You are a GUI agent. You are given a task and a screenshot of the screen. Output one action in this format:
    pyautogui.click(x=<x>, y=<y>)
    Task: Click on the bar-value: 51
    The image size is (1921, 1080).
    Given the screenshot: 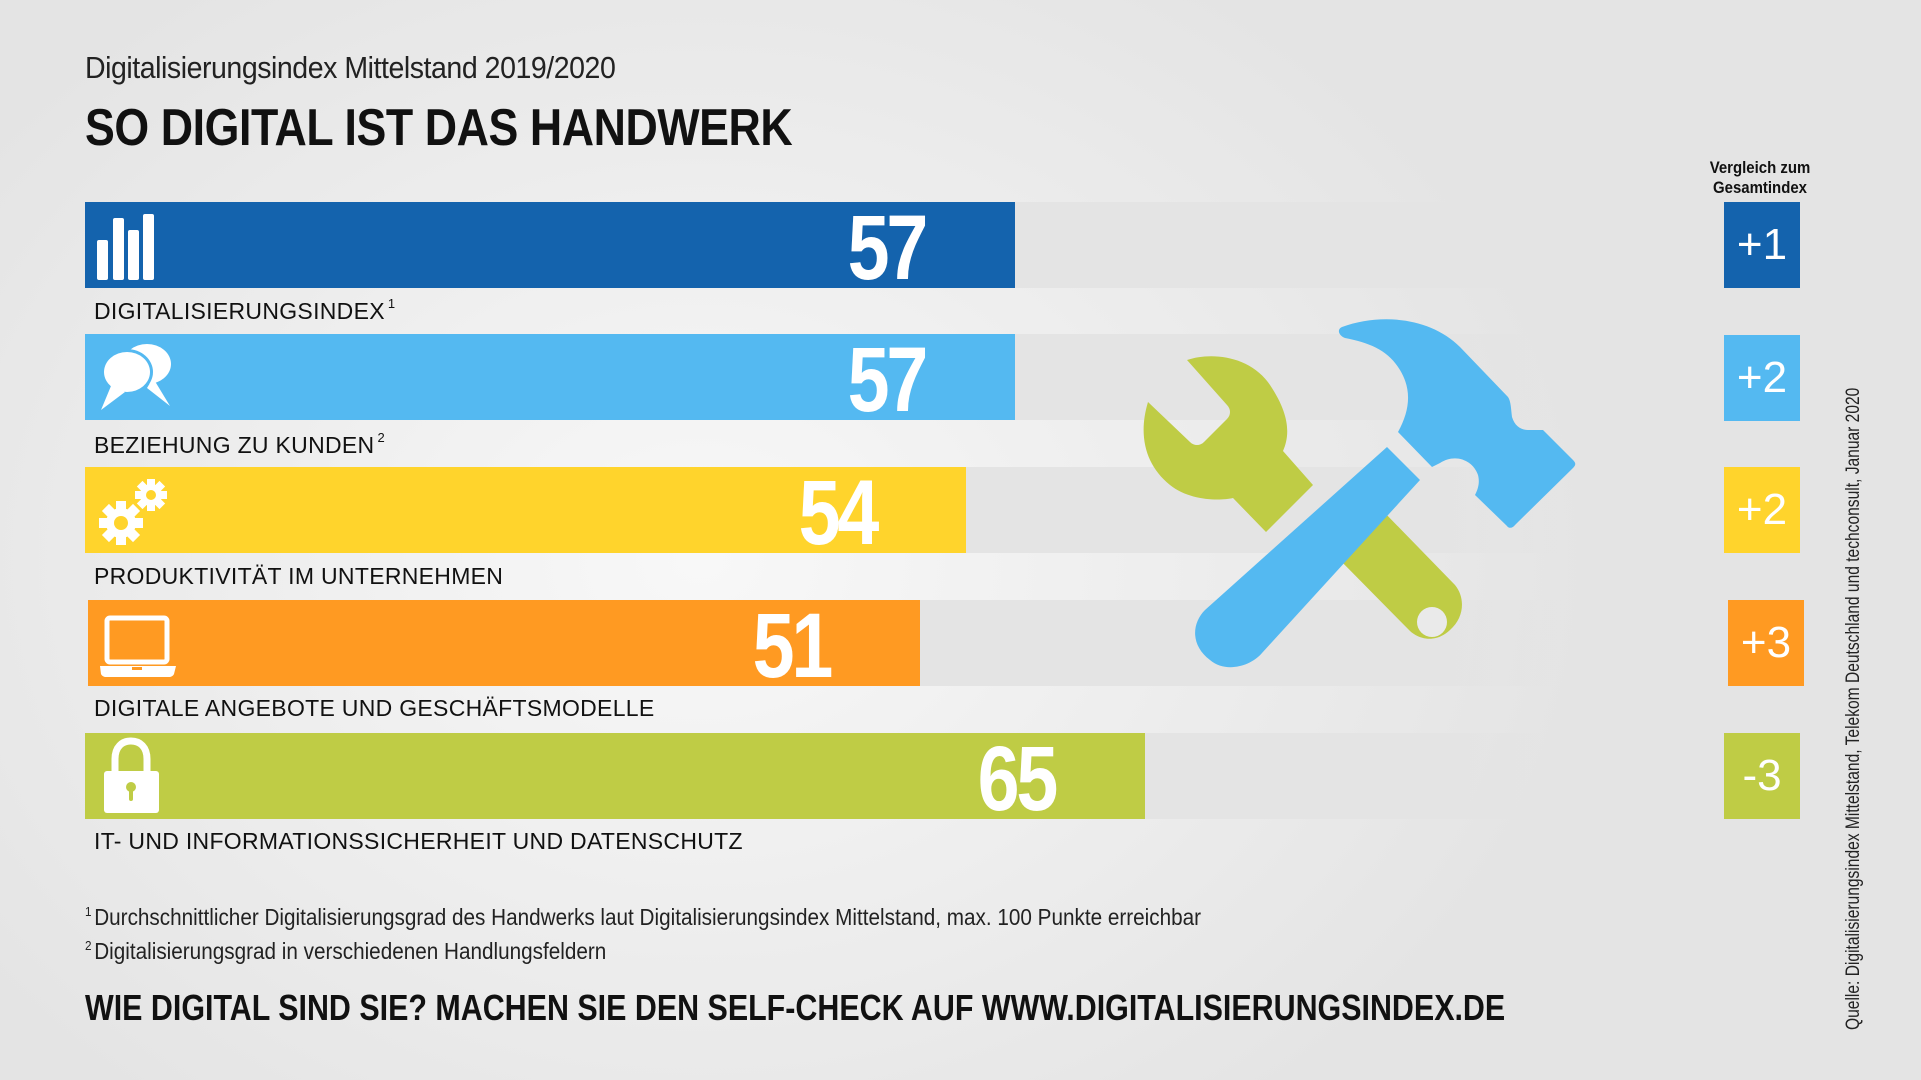 What is the action you would take?
    pyautogui.click(x=793, y=646)
    